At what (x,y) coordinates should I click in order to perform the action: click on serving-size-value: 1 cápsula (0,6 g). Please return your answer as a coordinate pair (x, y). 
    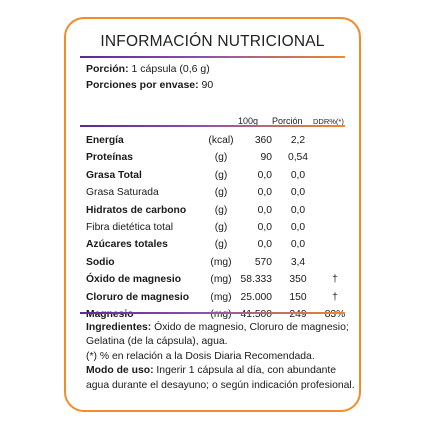
    Looking at the image, I should click on (170, 69).